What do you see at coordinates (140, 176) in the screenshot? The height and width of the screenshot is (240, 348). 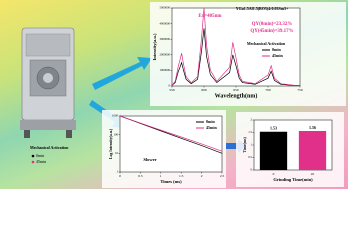 I see `x-tick-label: 0.5` at bounding box center [140, 176].